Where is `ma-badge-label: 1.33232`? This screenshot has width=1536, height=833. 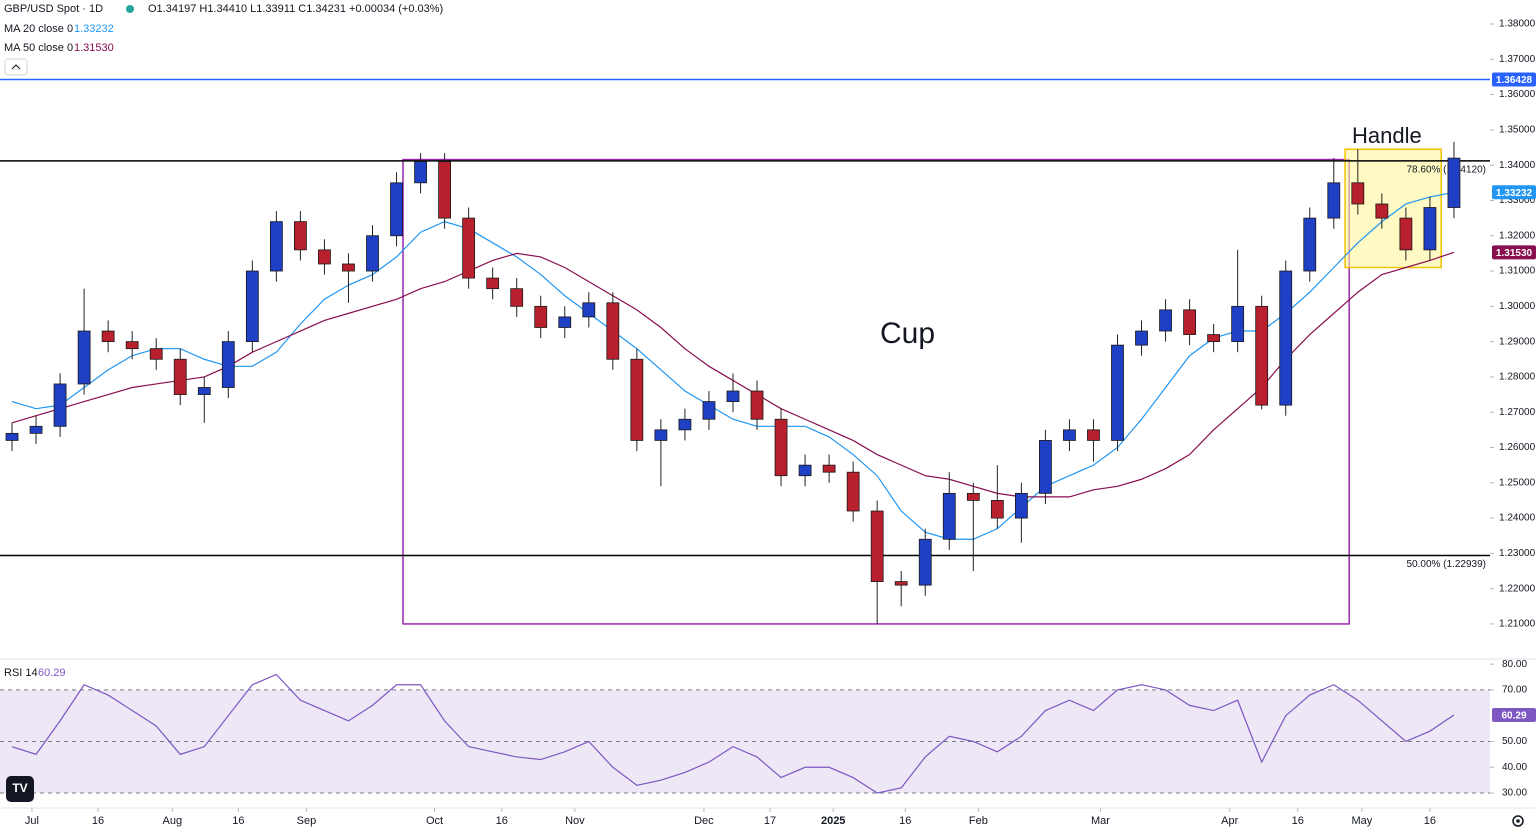
ma-badge-label: 1.33232 is located at coordinates (1514, 193).